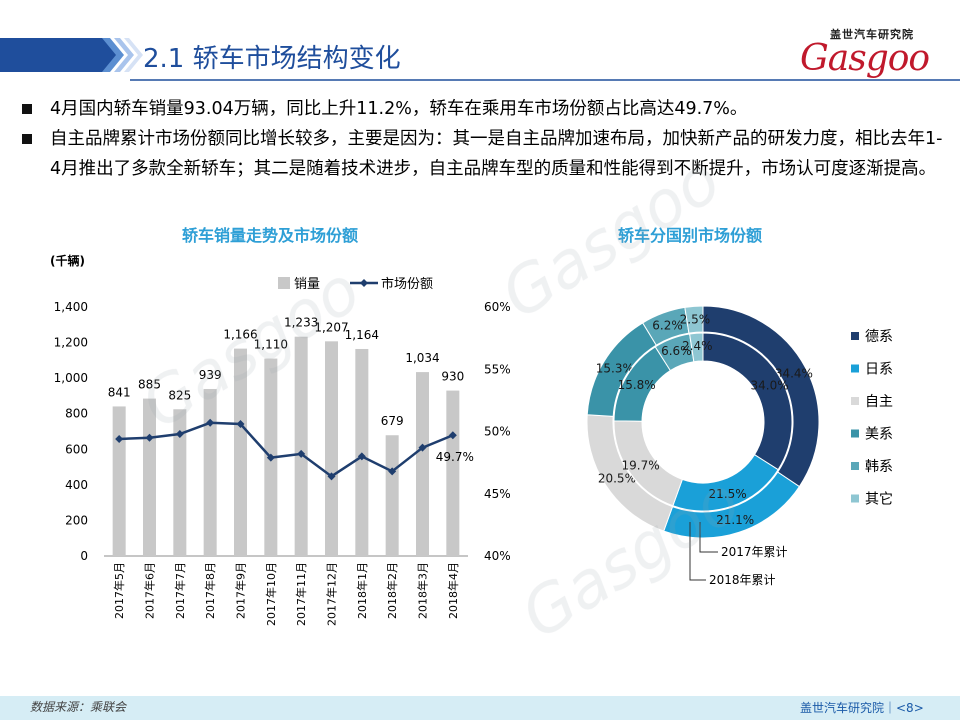 Image resolution: width=960 pixels, height=720 pixels. I want to click on page-title: 2.1 轿车市场结构变化, so click(272, 59).